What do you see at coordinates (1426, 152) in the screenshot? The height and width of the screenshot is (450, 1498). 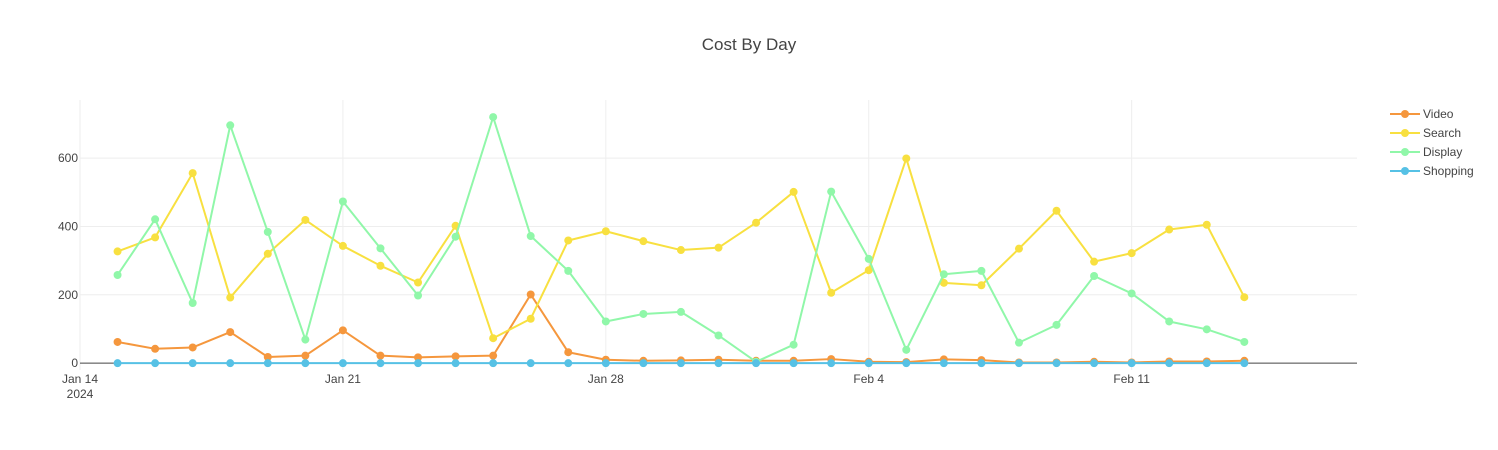 I see `legend-item-display: Display` at bounding box center [1426, 152].